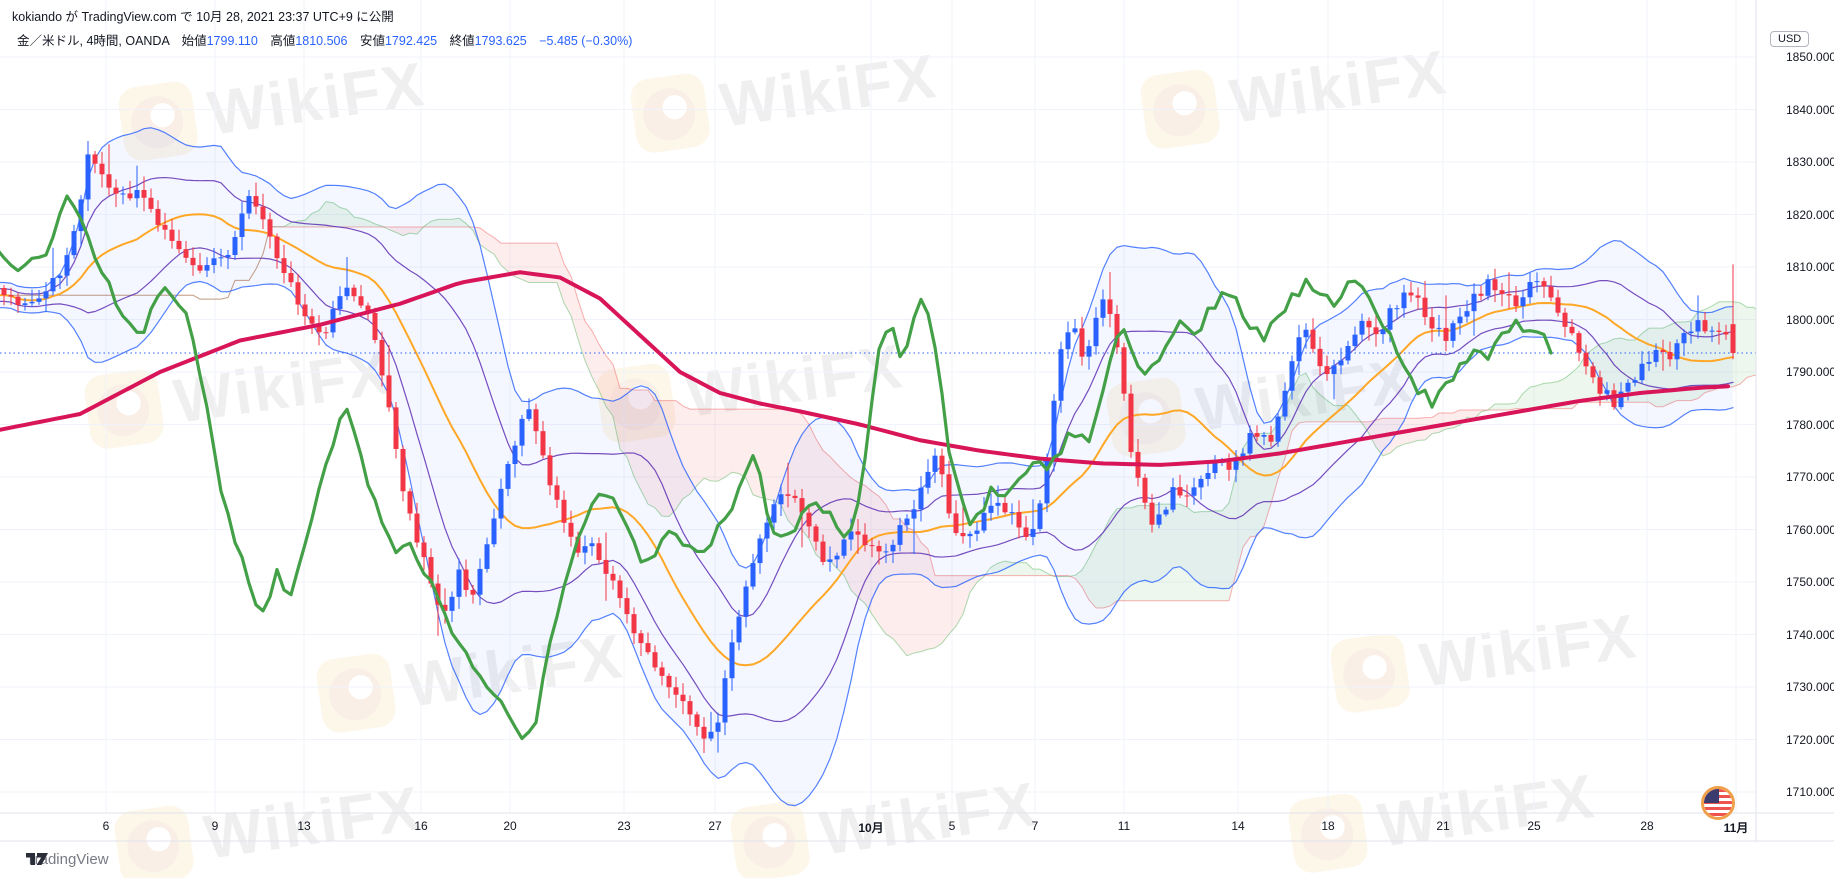  Describe the element at coordinates (1790, 39) in the screenshot. I see `currency-badge: USD` at that location.